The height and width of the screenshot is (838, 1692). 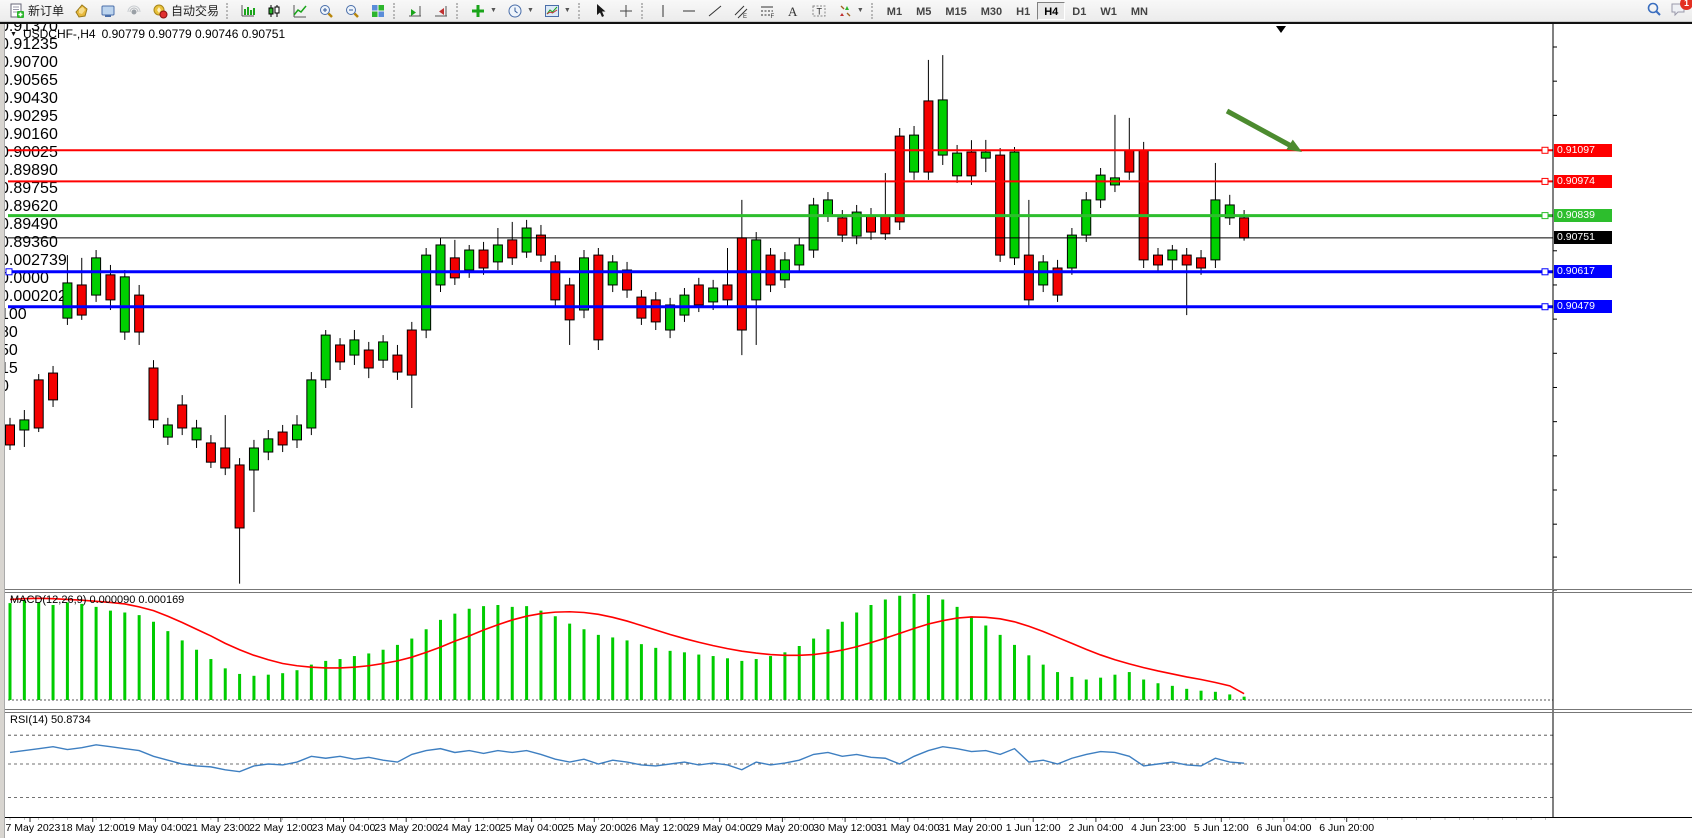 I want to click on channel-icon: E, so click(x=741, y=11).